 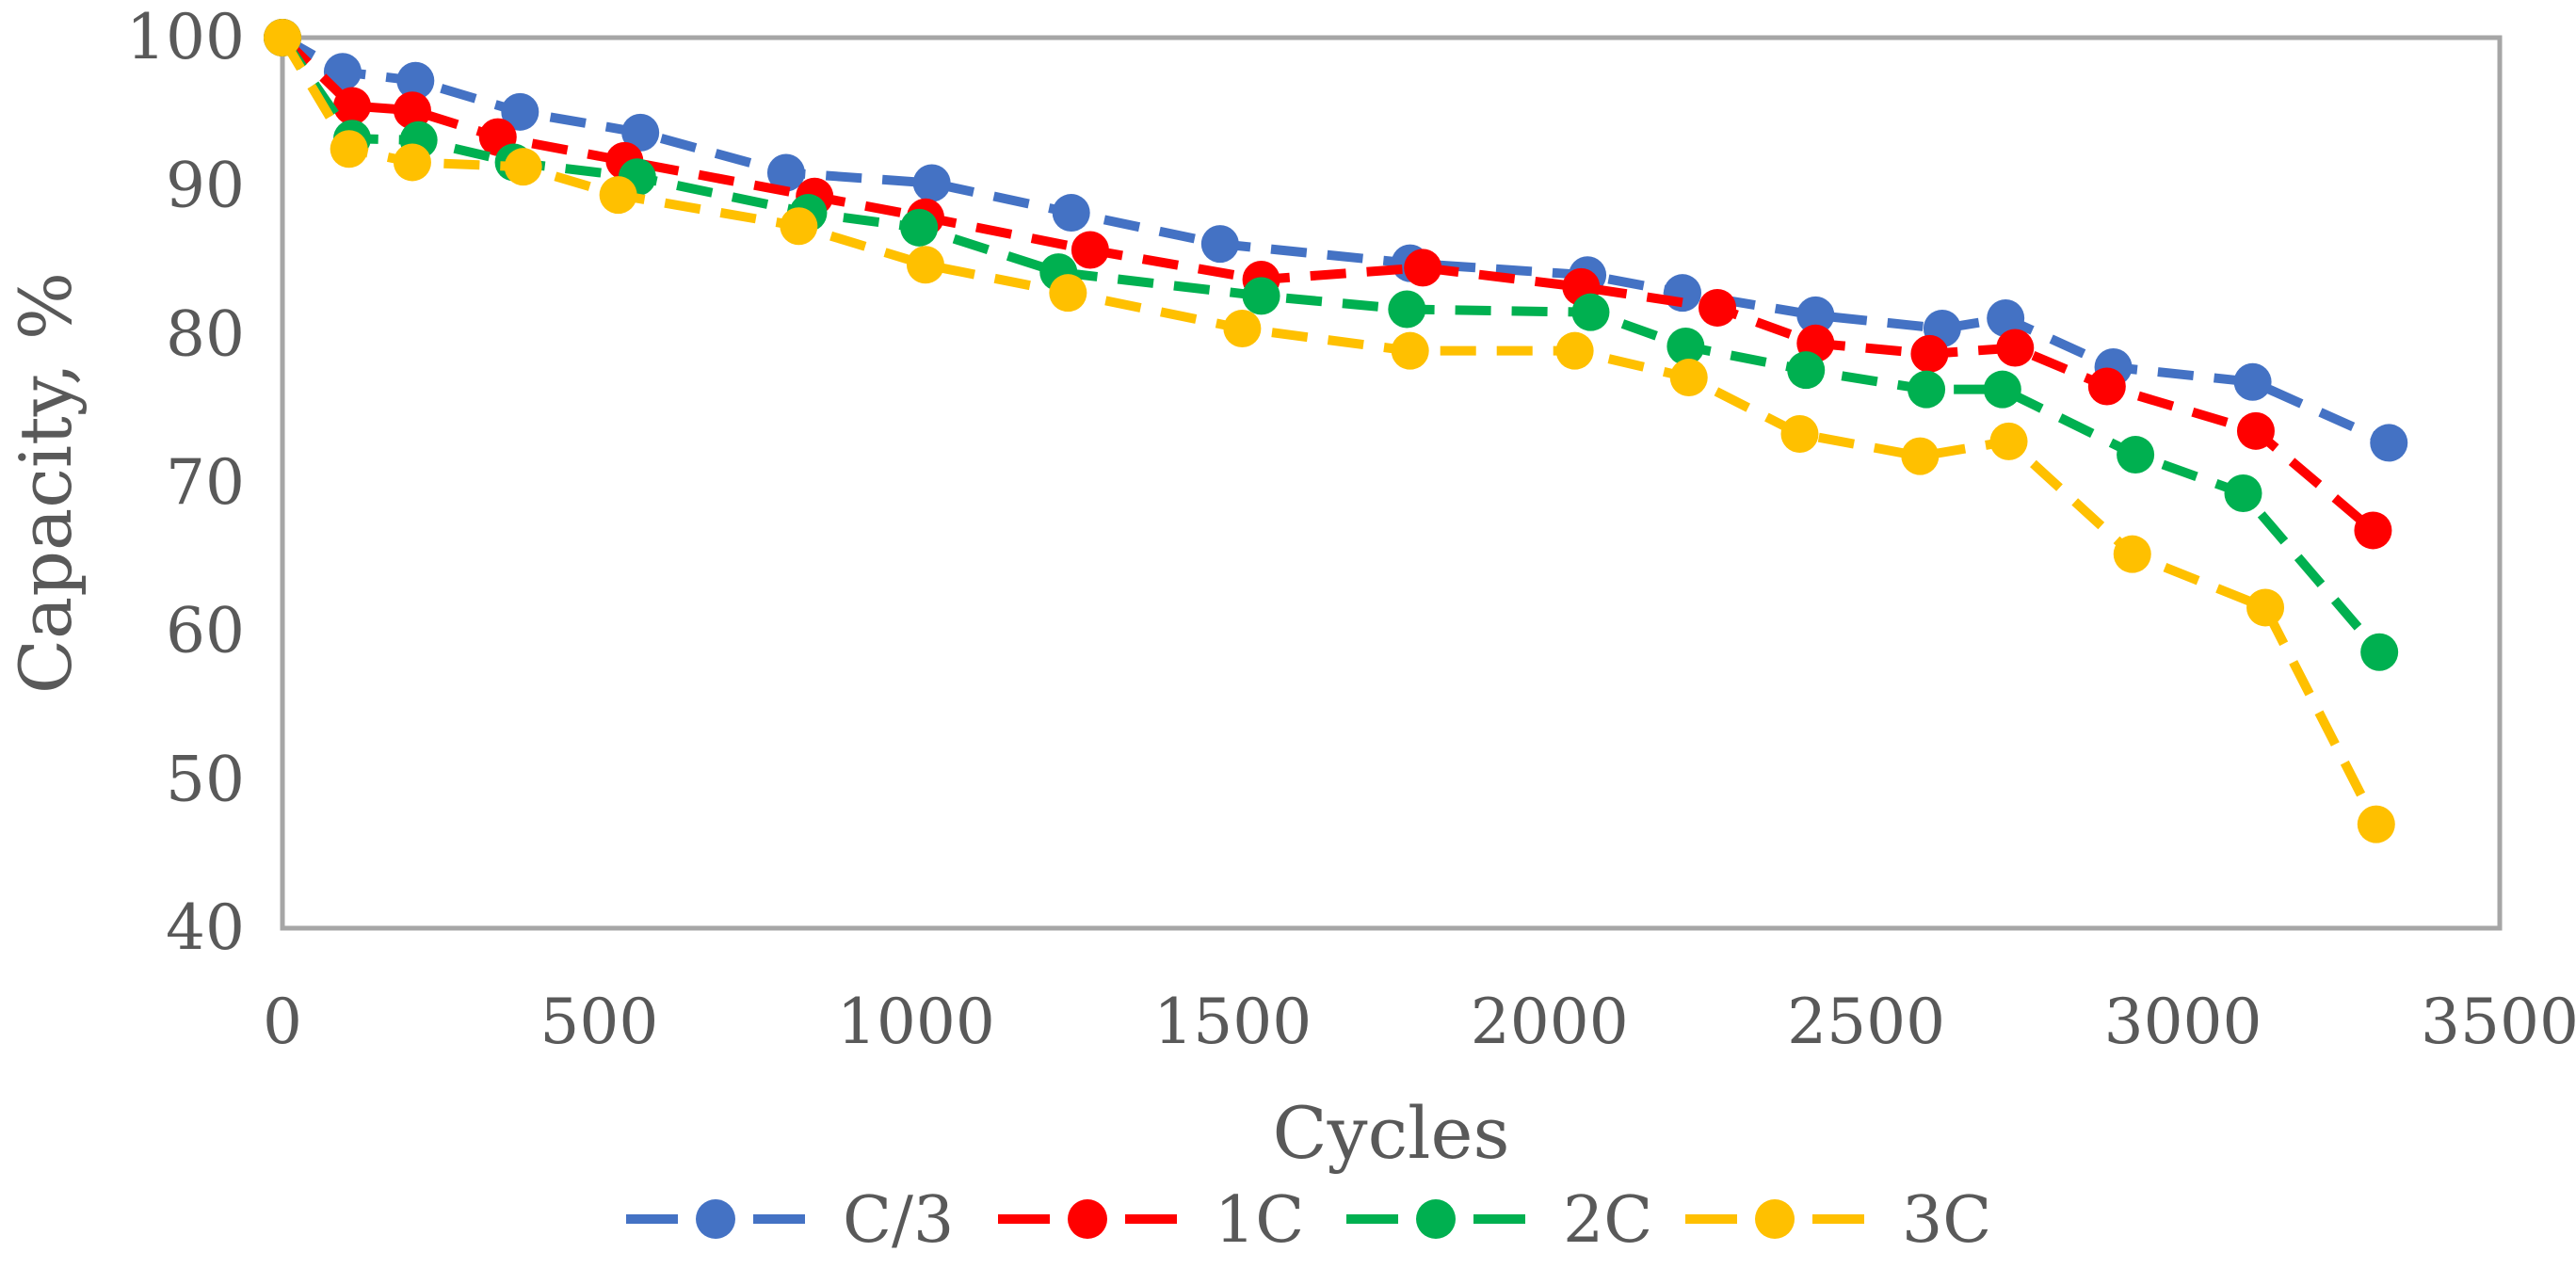 What do you see at coordinates (916, 1022) in the screenshot?
I see `x-tick-label: 1000` at bounding box center [916, 1022].